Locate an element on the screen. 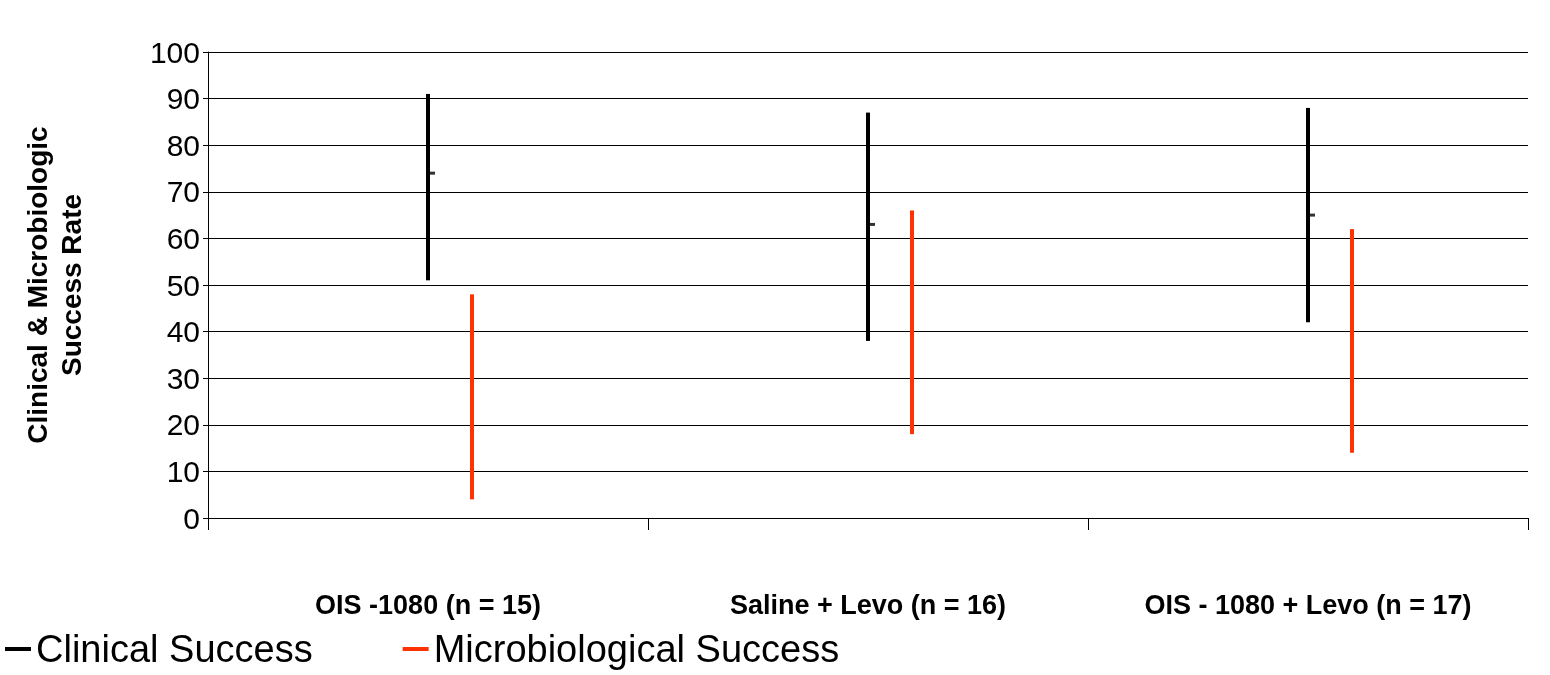 This screenshot has height=675, width=1550. y-axis-title: Clinical & Microbiologic Success Rate is located at coordinates (54, 285).